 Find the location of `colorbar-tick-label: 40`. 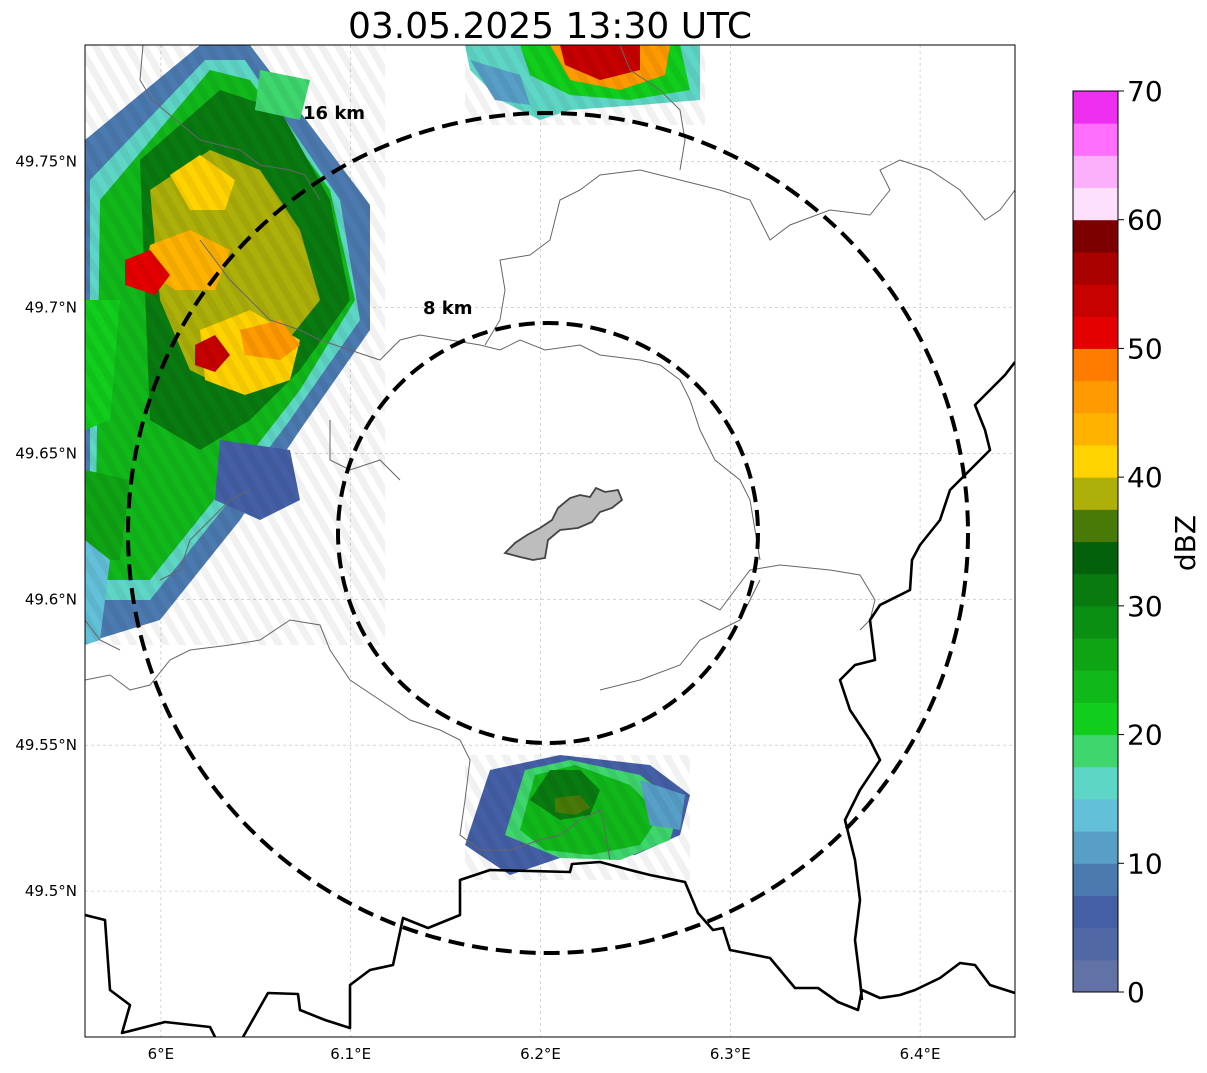

colorbar-tick-label: 40 is located at coordinates (1145, 477).